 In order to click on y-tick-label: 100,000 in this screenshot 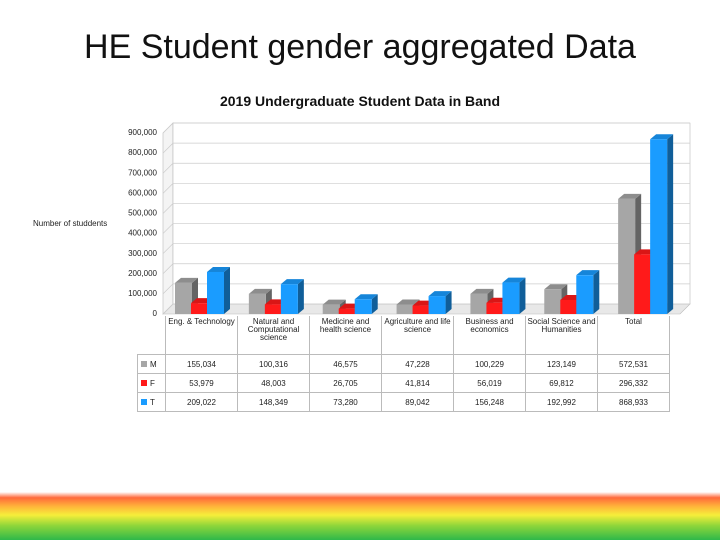, I will do `click(142, 293)`.